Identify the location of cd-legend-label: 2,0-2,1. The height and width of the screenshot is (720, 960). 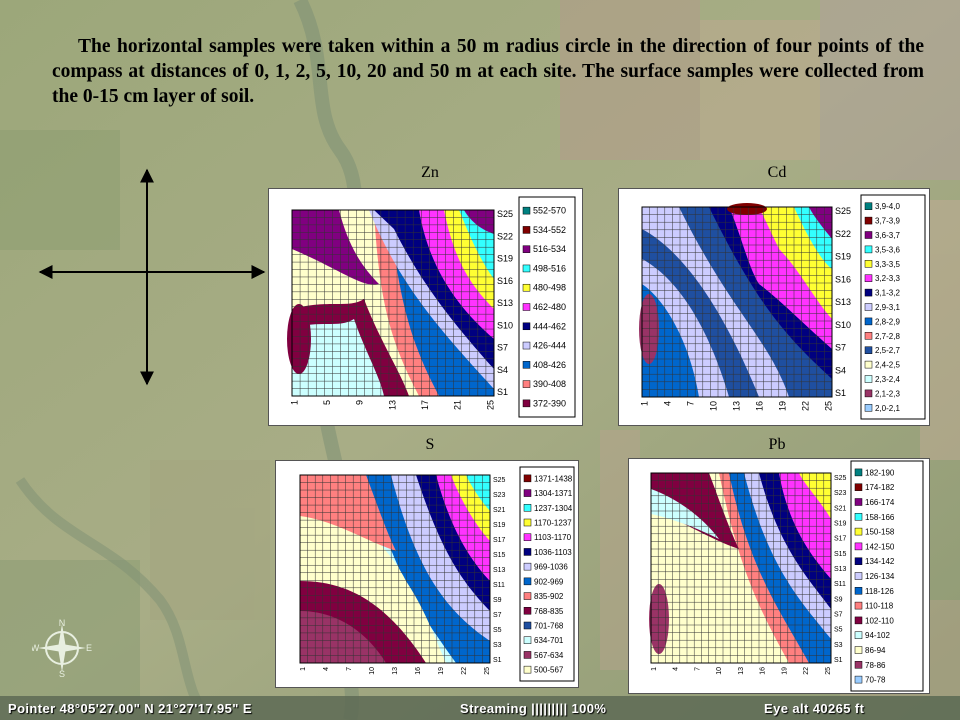
(887, 408).